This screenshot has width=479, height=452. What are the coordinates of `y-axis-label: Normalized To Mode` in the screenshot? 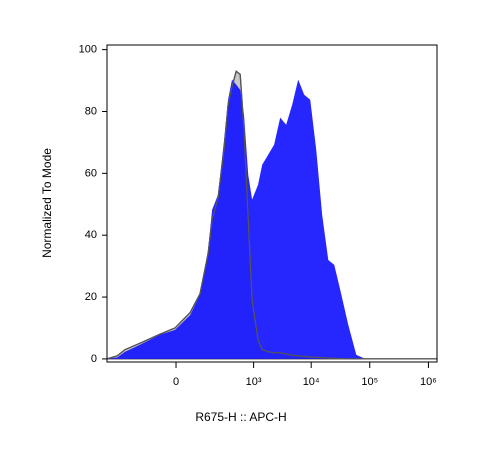 It's located at (47, 203).